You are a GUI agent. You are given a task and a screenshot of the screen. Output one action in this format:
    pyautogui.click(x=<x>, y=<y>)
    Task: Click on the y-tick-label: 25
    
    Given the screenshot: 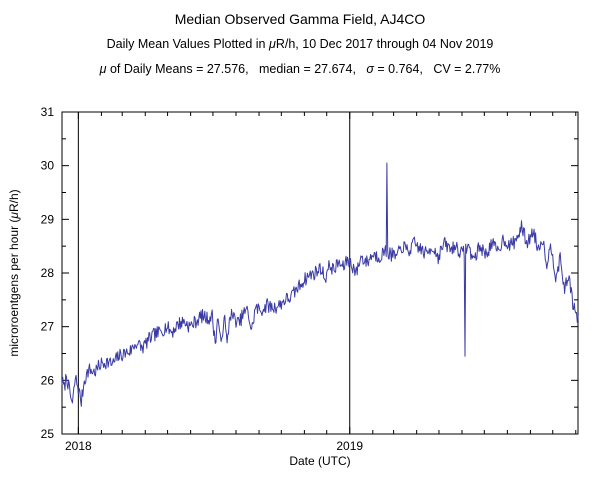 What is the action you would take?
    pyautogui.click(x=48, y=434)
    